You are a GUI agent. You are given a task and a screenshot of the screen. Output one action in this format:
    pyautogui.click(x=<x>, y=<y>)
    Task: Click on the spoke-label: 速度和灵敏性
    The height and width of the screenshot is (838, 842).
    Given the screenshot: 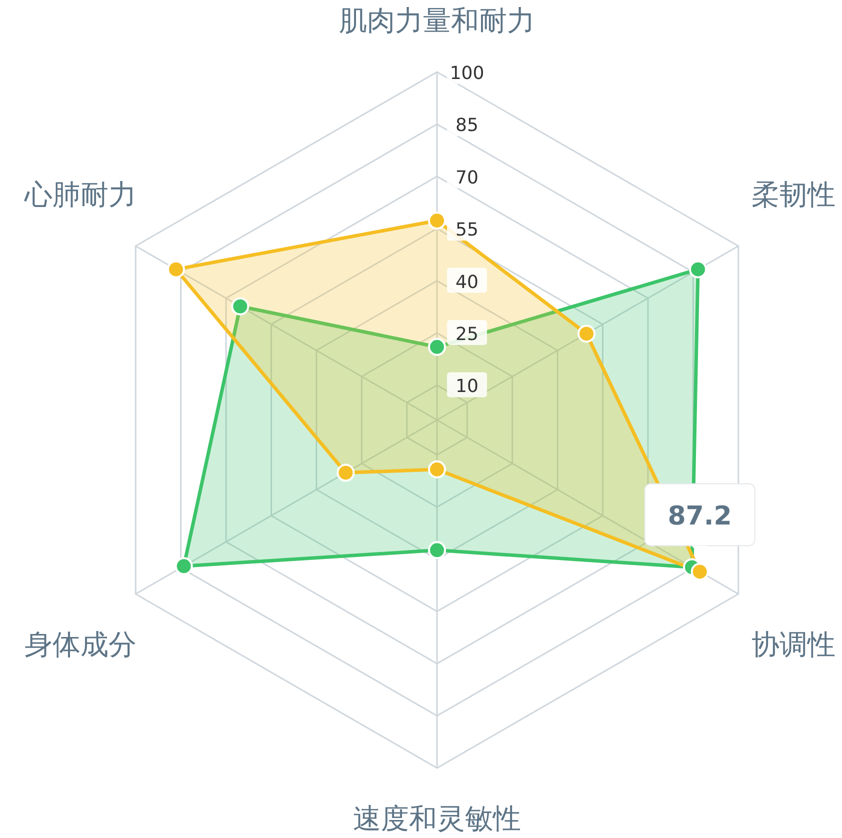 What is the action you would take?
    pyautogui.click(x=437, y=818)
    